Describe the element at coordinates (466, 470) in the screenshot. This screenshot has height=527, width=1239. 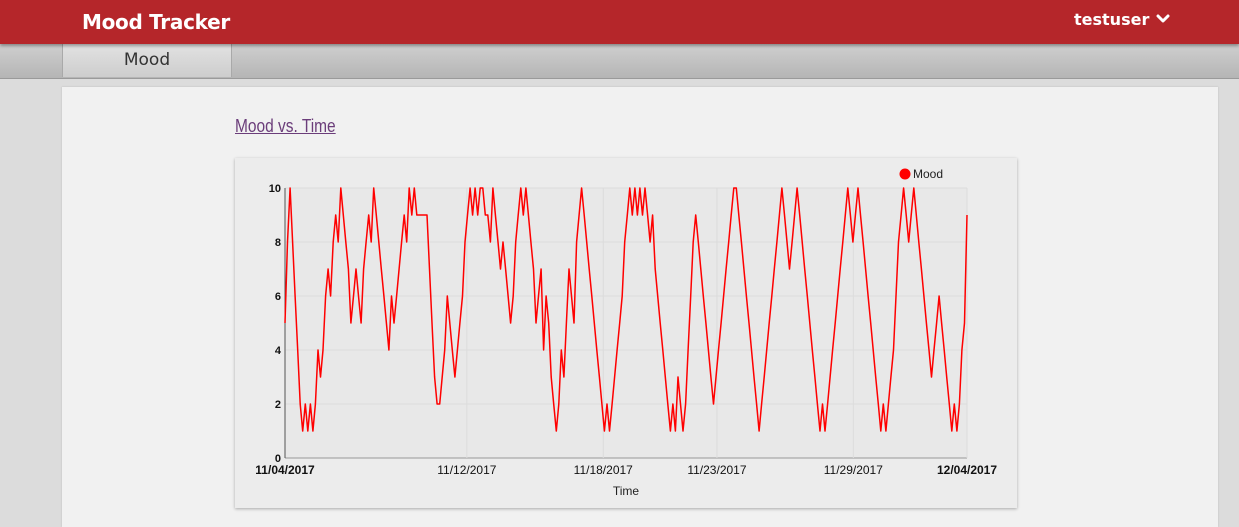
I see `x-tick-label: 11/12/2017` at that location.